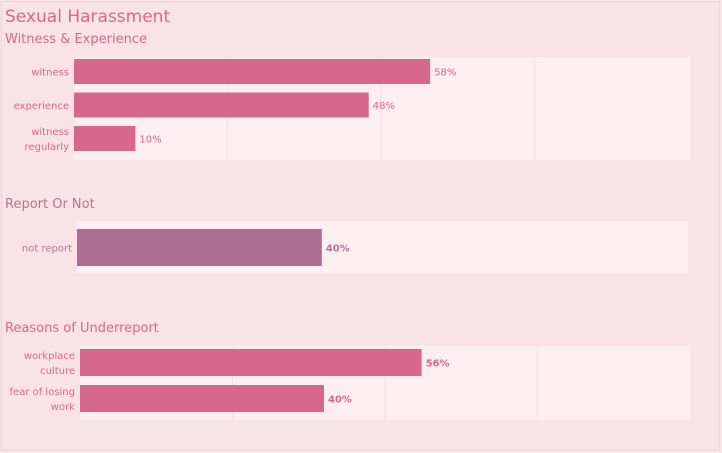 This screenshot has width=722, height=453. I want to click on witness-experience-title: Witness & Experience, so click(76, 39).